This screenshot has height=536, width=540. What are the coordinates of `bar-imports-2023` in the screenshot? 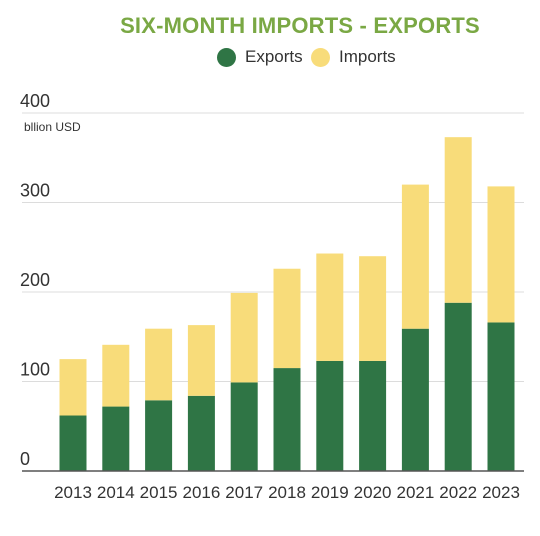 It's located at (501, 254).